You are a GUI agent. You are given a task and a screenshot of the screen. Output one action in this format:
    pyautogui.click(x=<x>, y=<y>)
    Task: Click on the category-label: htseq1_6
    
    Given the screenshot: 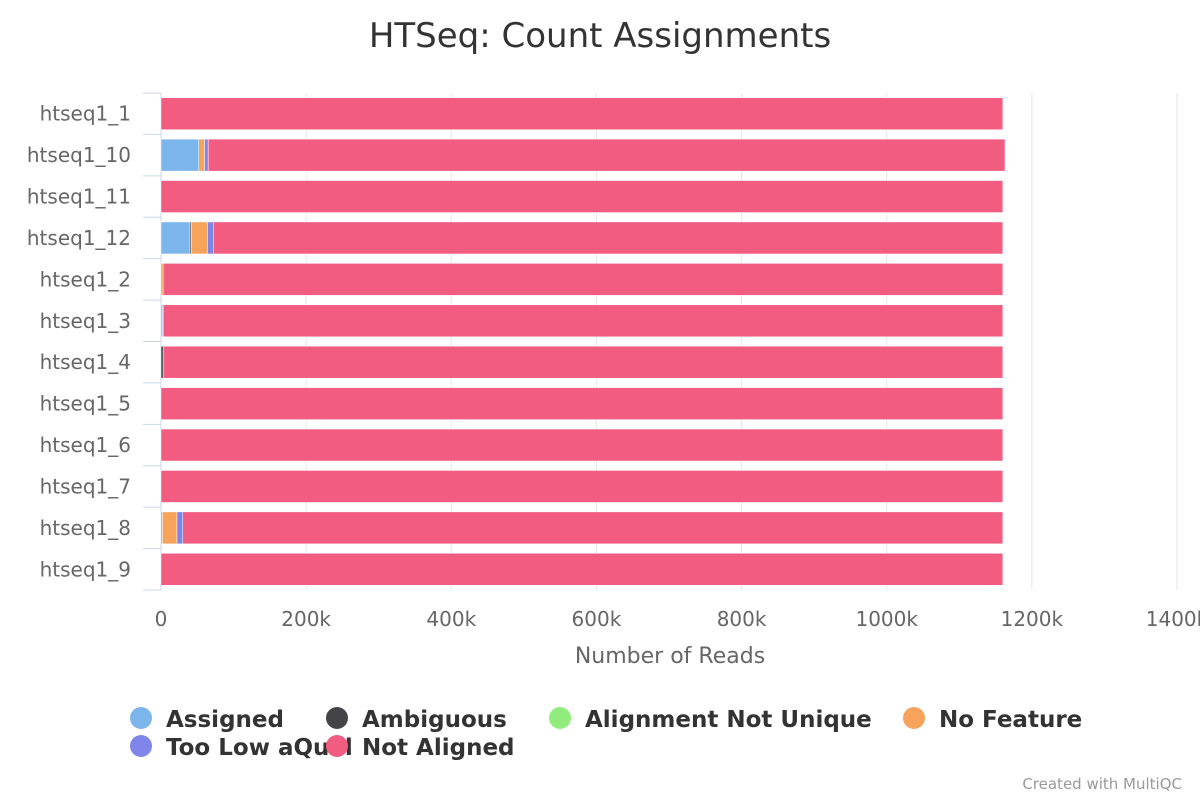 What is the action you would take?
    pyautogui.click(x=85, y=445)
    